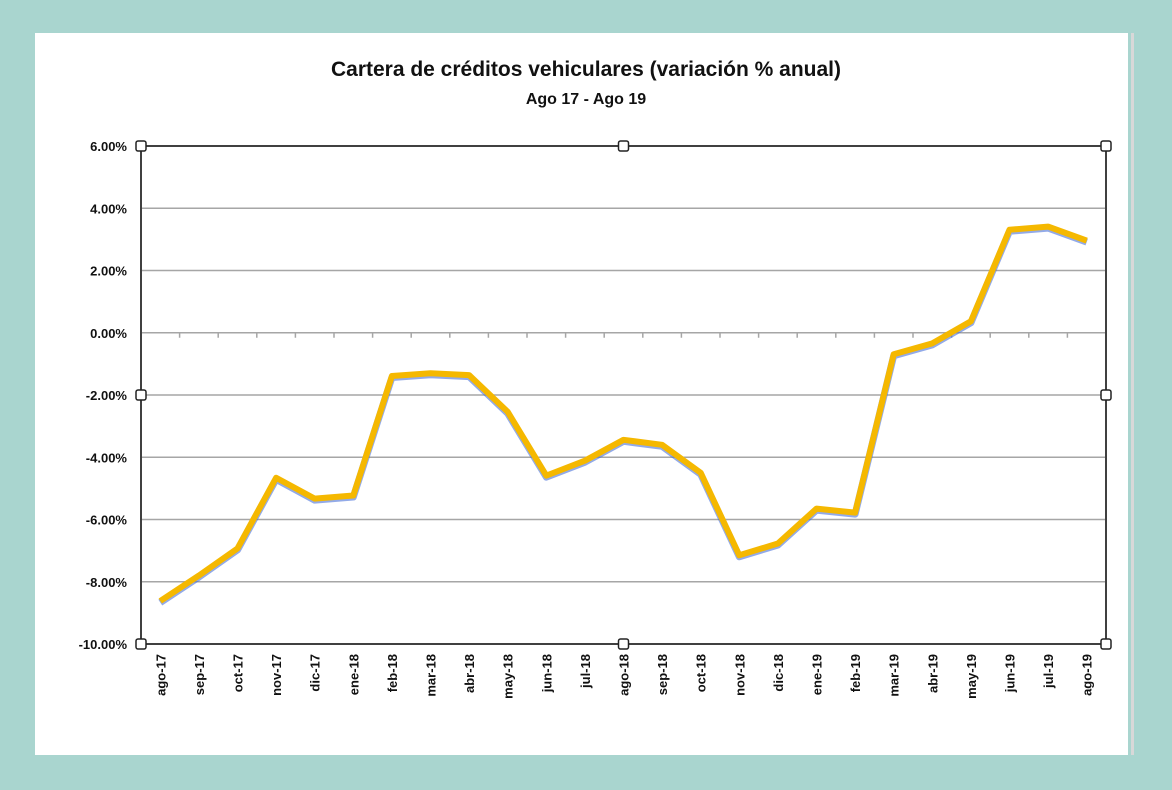  What do you see at coordinates (431, 675) in the screenshot?
I see `x-tick-label: mar-18` at bounding box center [431, 675].